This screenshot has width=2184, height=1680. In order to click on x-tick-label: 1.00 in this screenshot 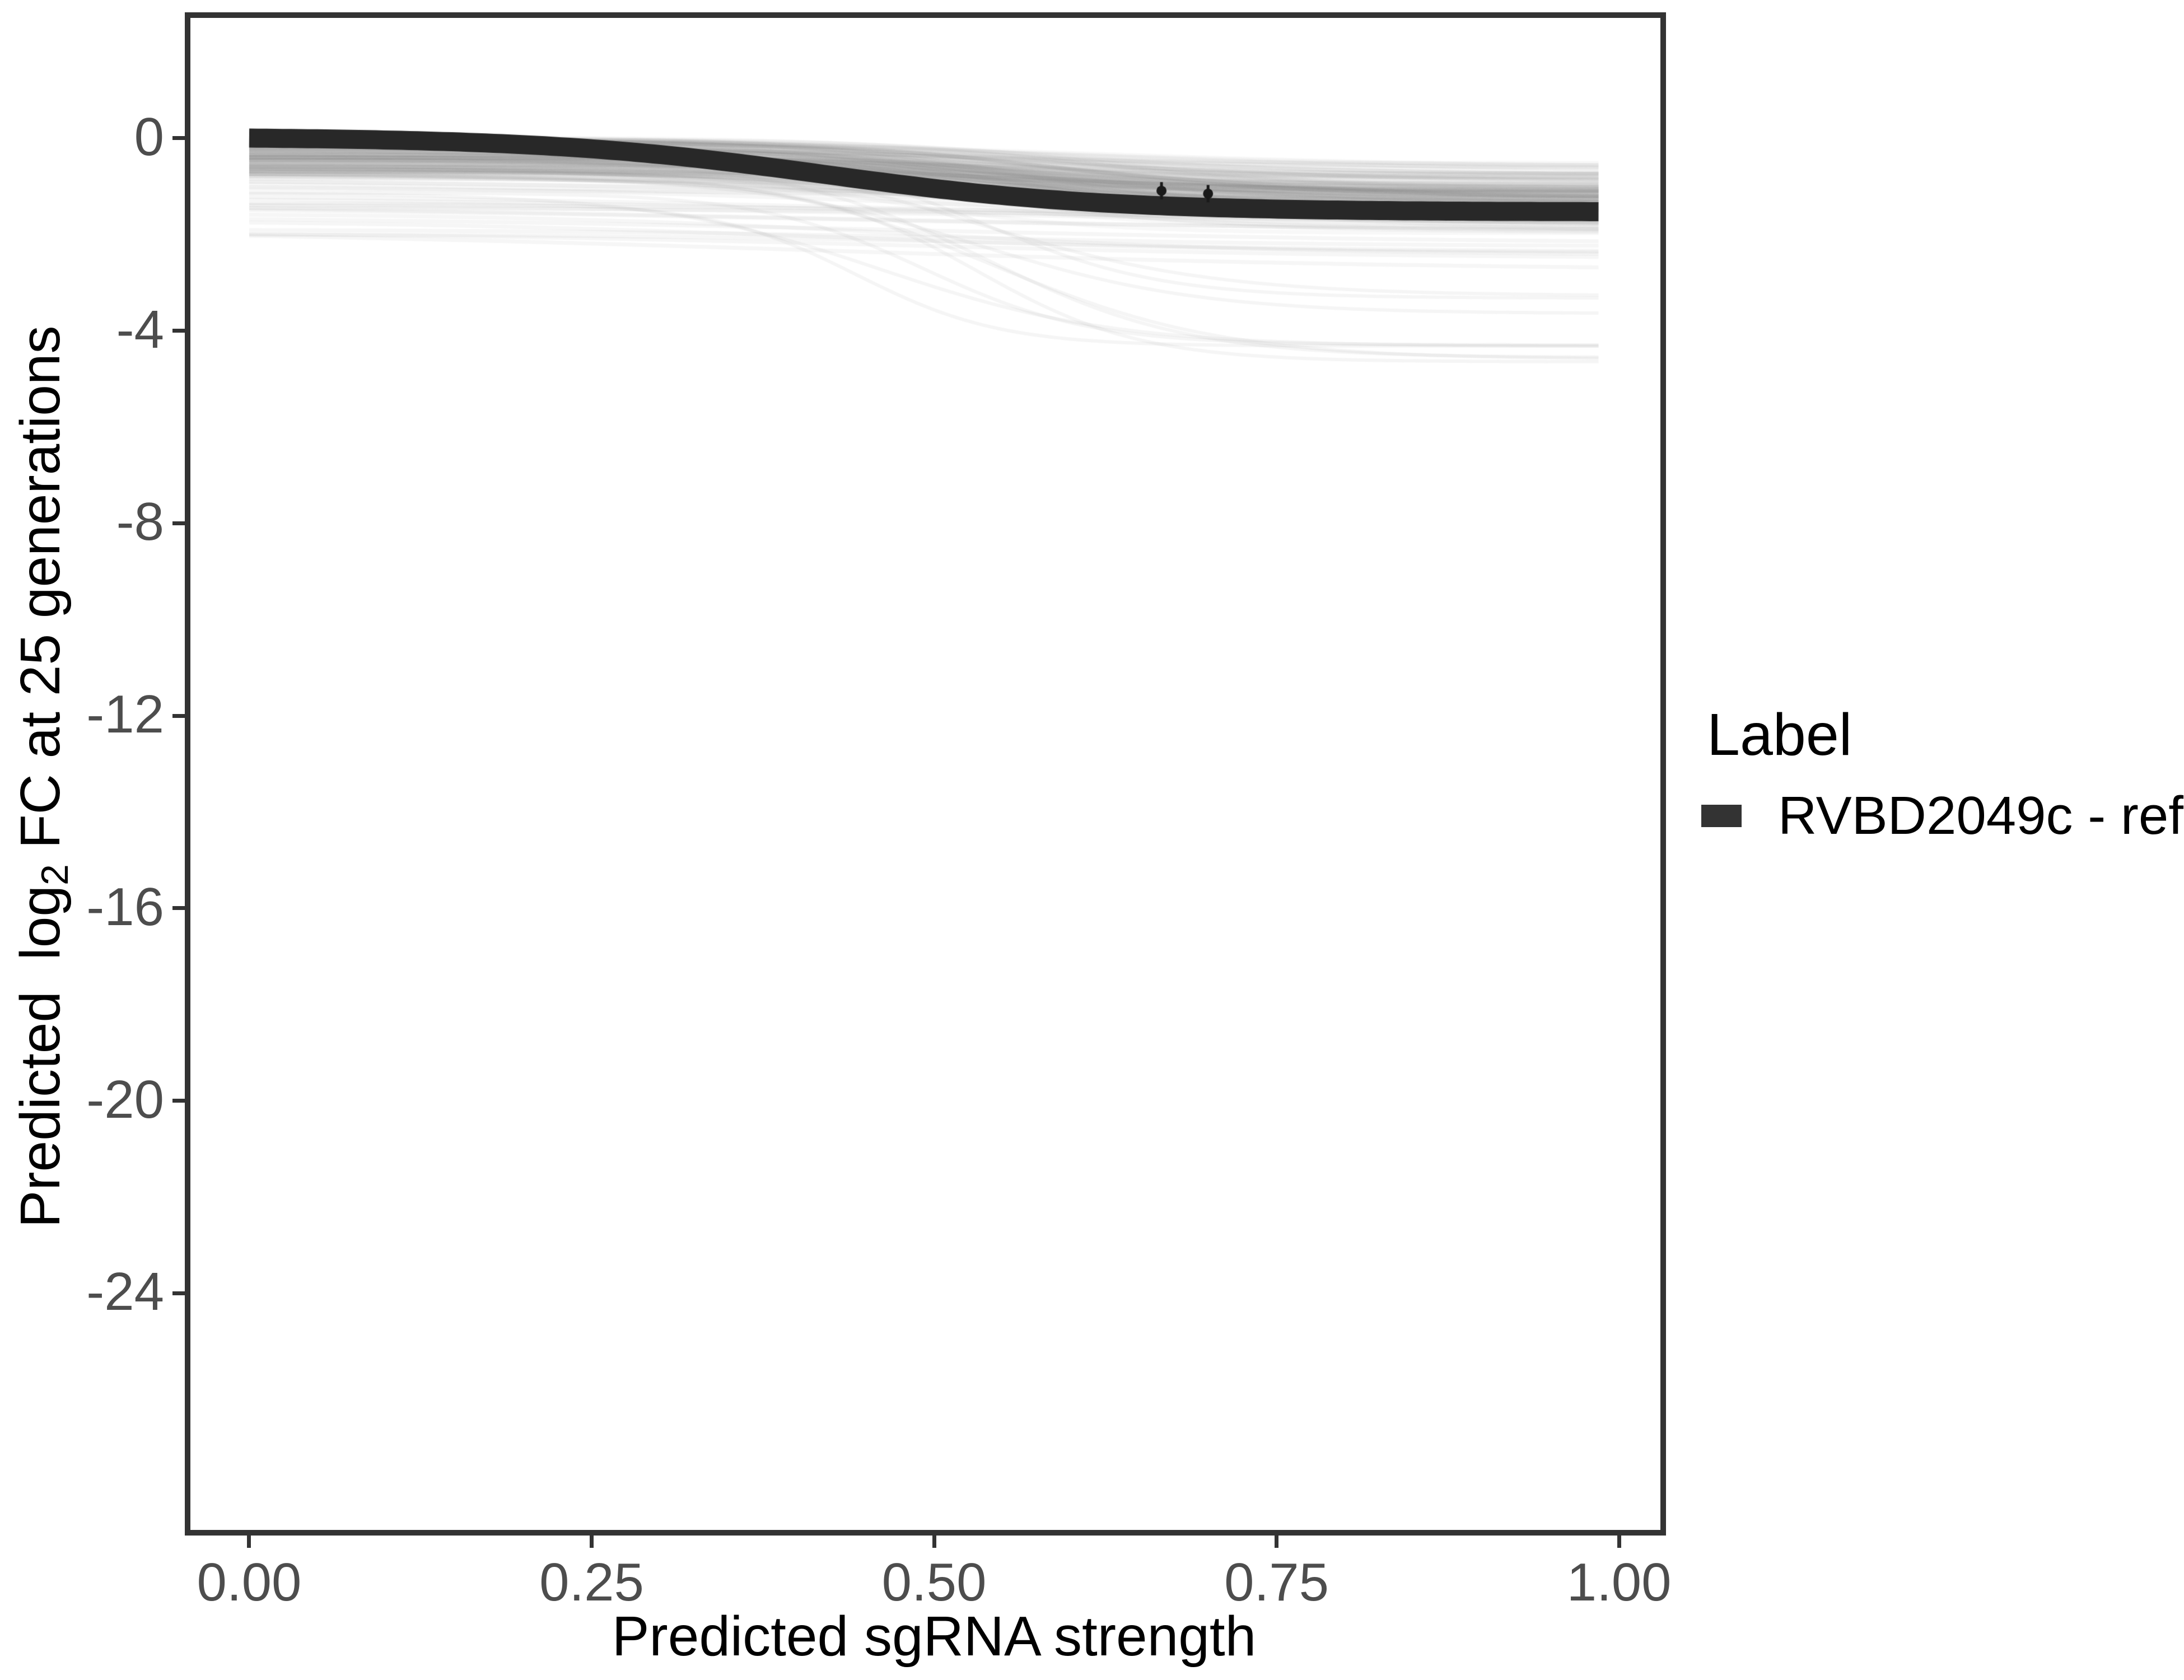, I will do `click(1619, 1582)`.